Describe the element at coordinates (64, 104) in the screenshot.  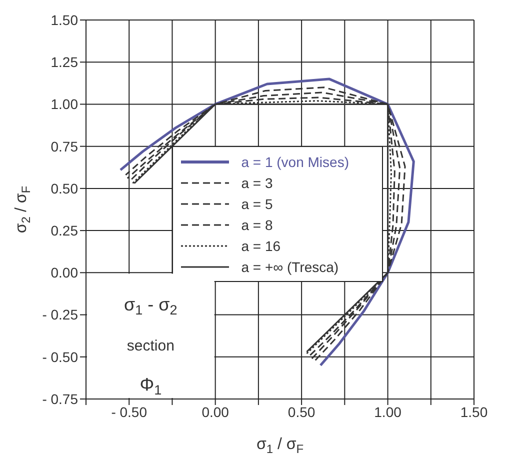
I see `y-tick-label: 1.00` at that location.